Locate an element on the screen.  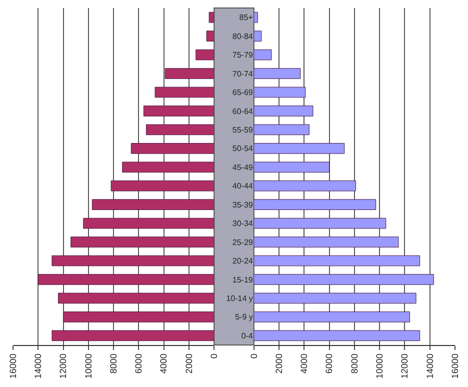
y-tick-label: 65-69 is located at coordinates (243, 93).